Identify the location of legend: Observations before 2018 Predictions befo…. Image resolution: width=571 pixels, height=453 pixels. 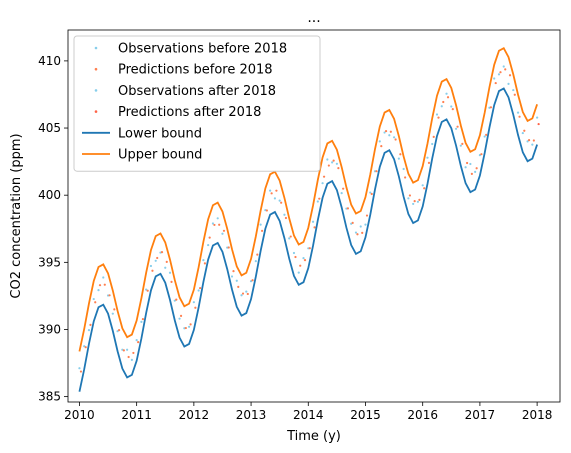
(197, 103).